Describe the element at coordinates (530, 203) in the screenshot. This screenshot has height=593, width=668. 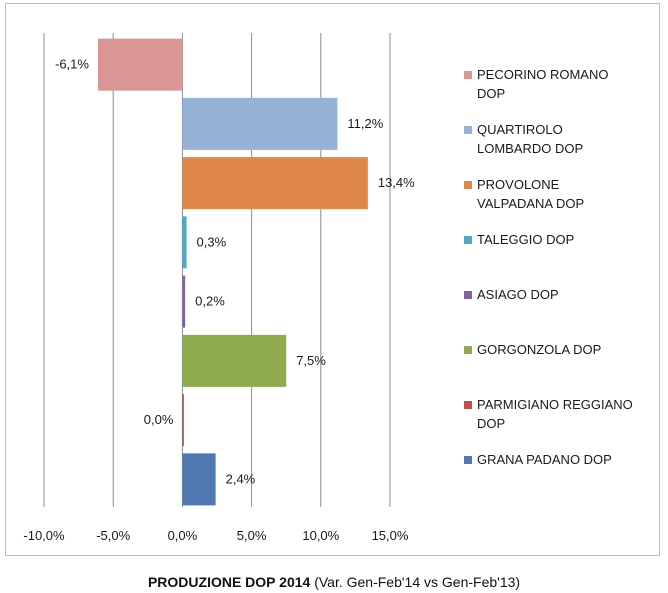
I see `legend-label: VALPADANA DOP` at that location.